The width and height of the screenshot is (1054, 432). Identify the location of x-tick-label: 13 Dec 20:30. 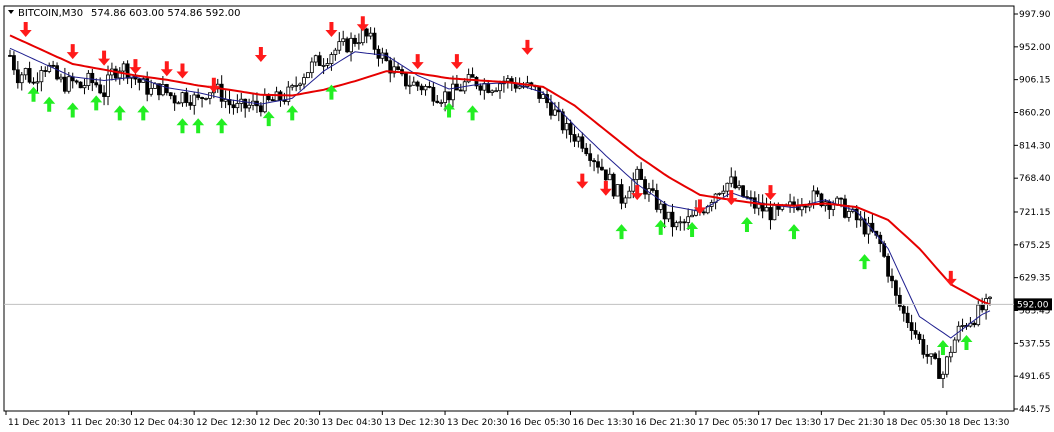
(477, 423).